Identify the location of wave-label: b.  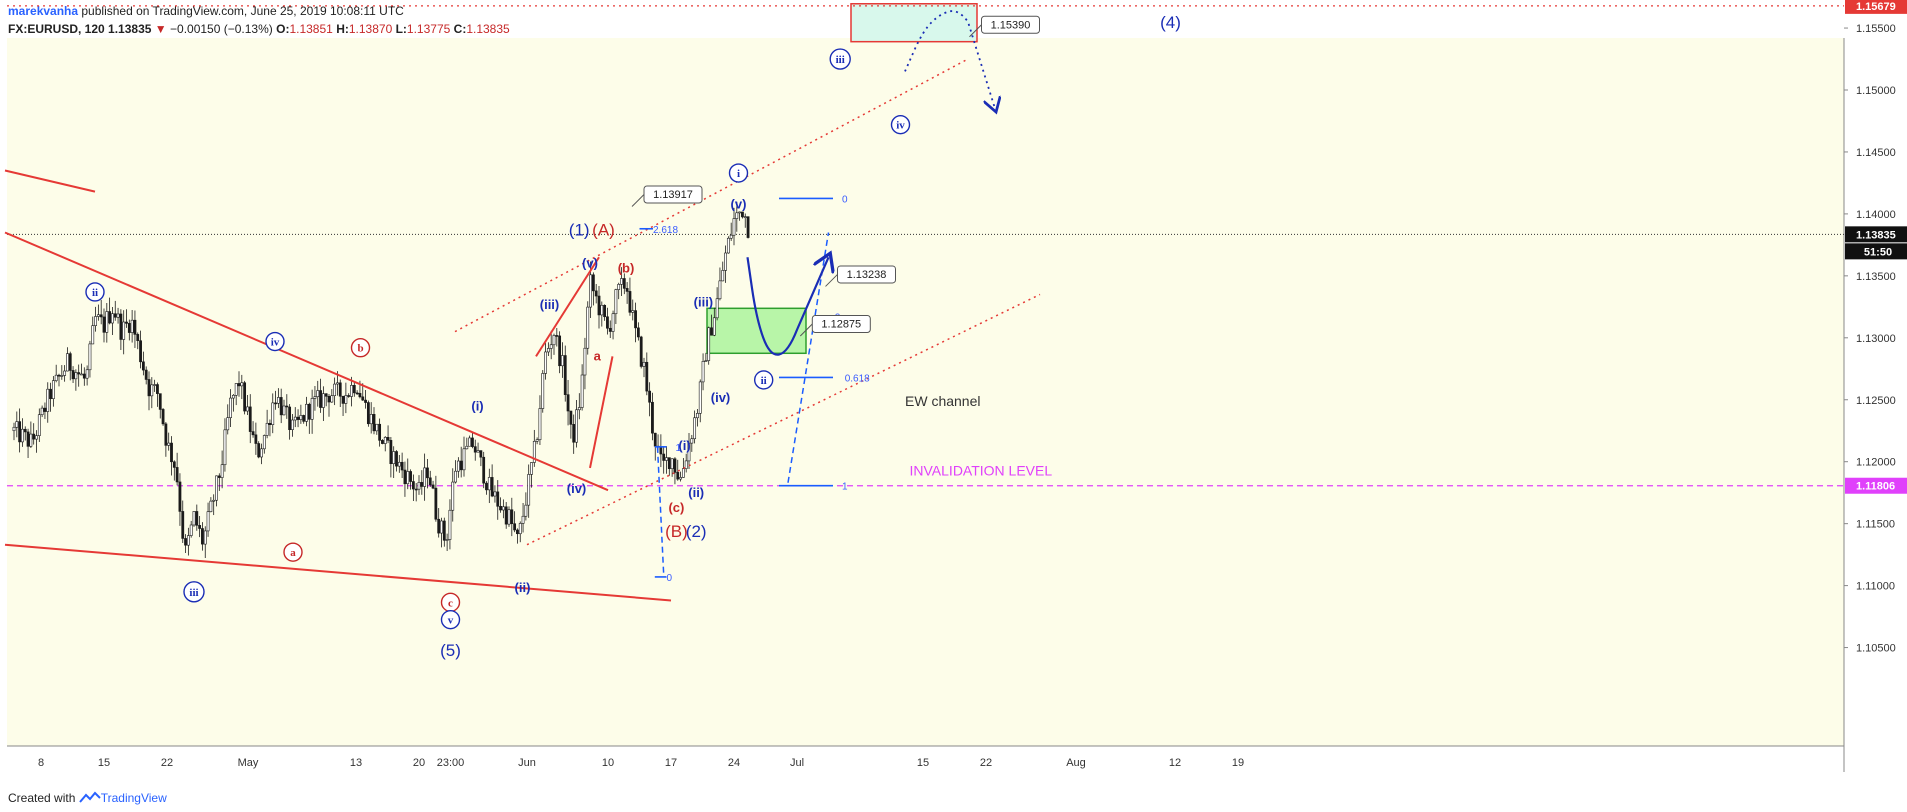
(360, 348).